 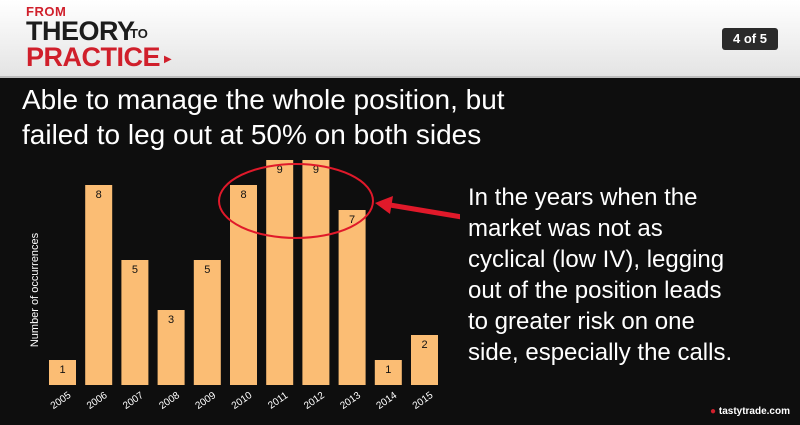 What do you see at coordinates (352, 297) in the screenshot?
I see `bar-2013` at bounding box center [352, 297].